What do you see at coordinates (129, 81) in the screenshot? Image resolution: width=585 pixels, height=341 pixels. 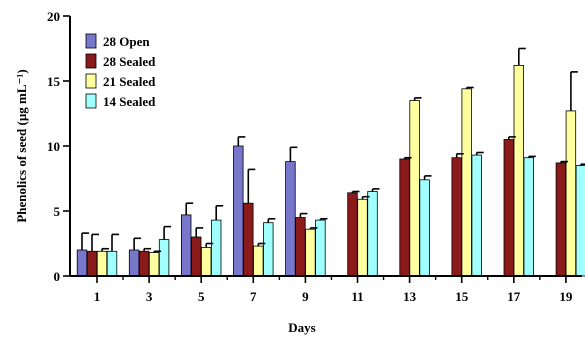 I see `legend-label: 21 Sealed` at bounding box center [129, 81].